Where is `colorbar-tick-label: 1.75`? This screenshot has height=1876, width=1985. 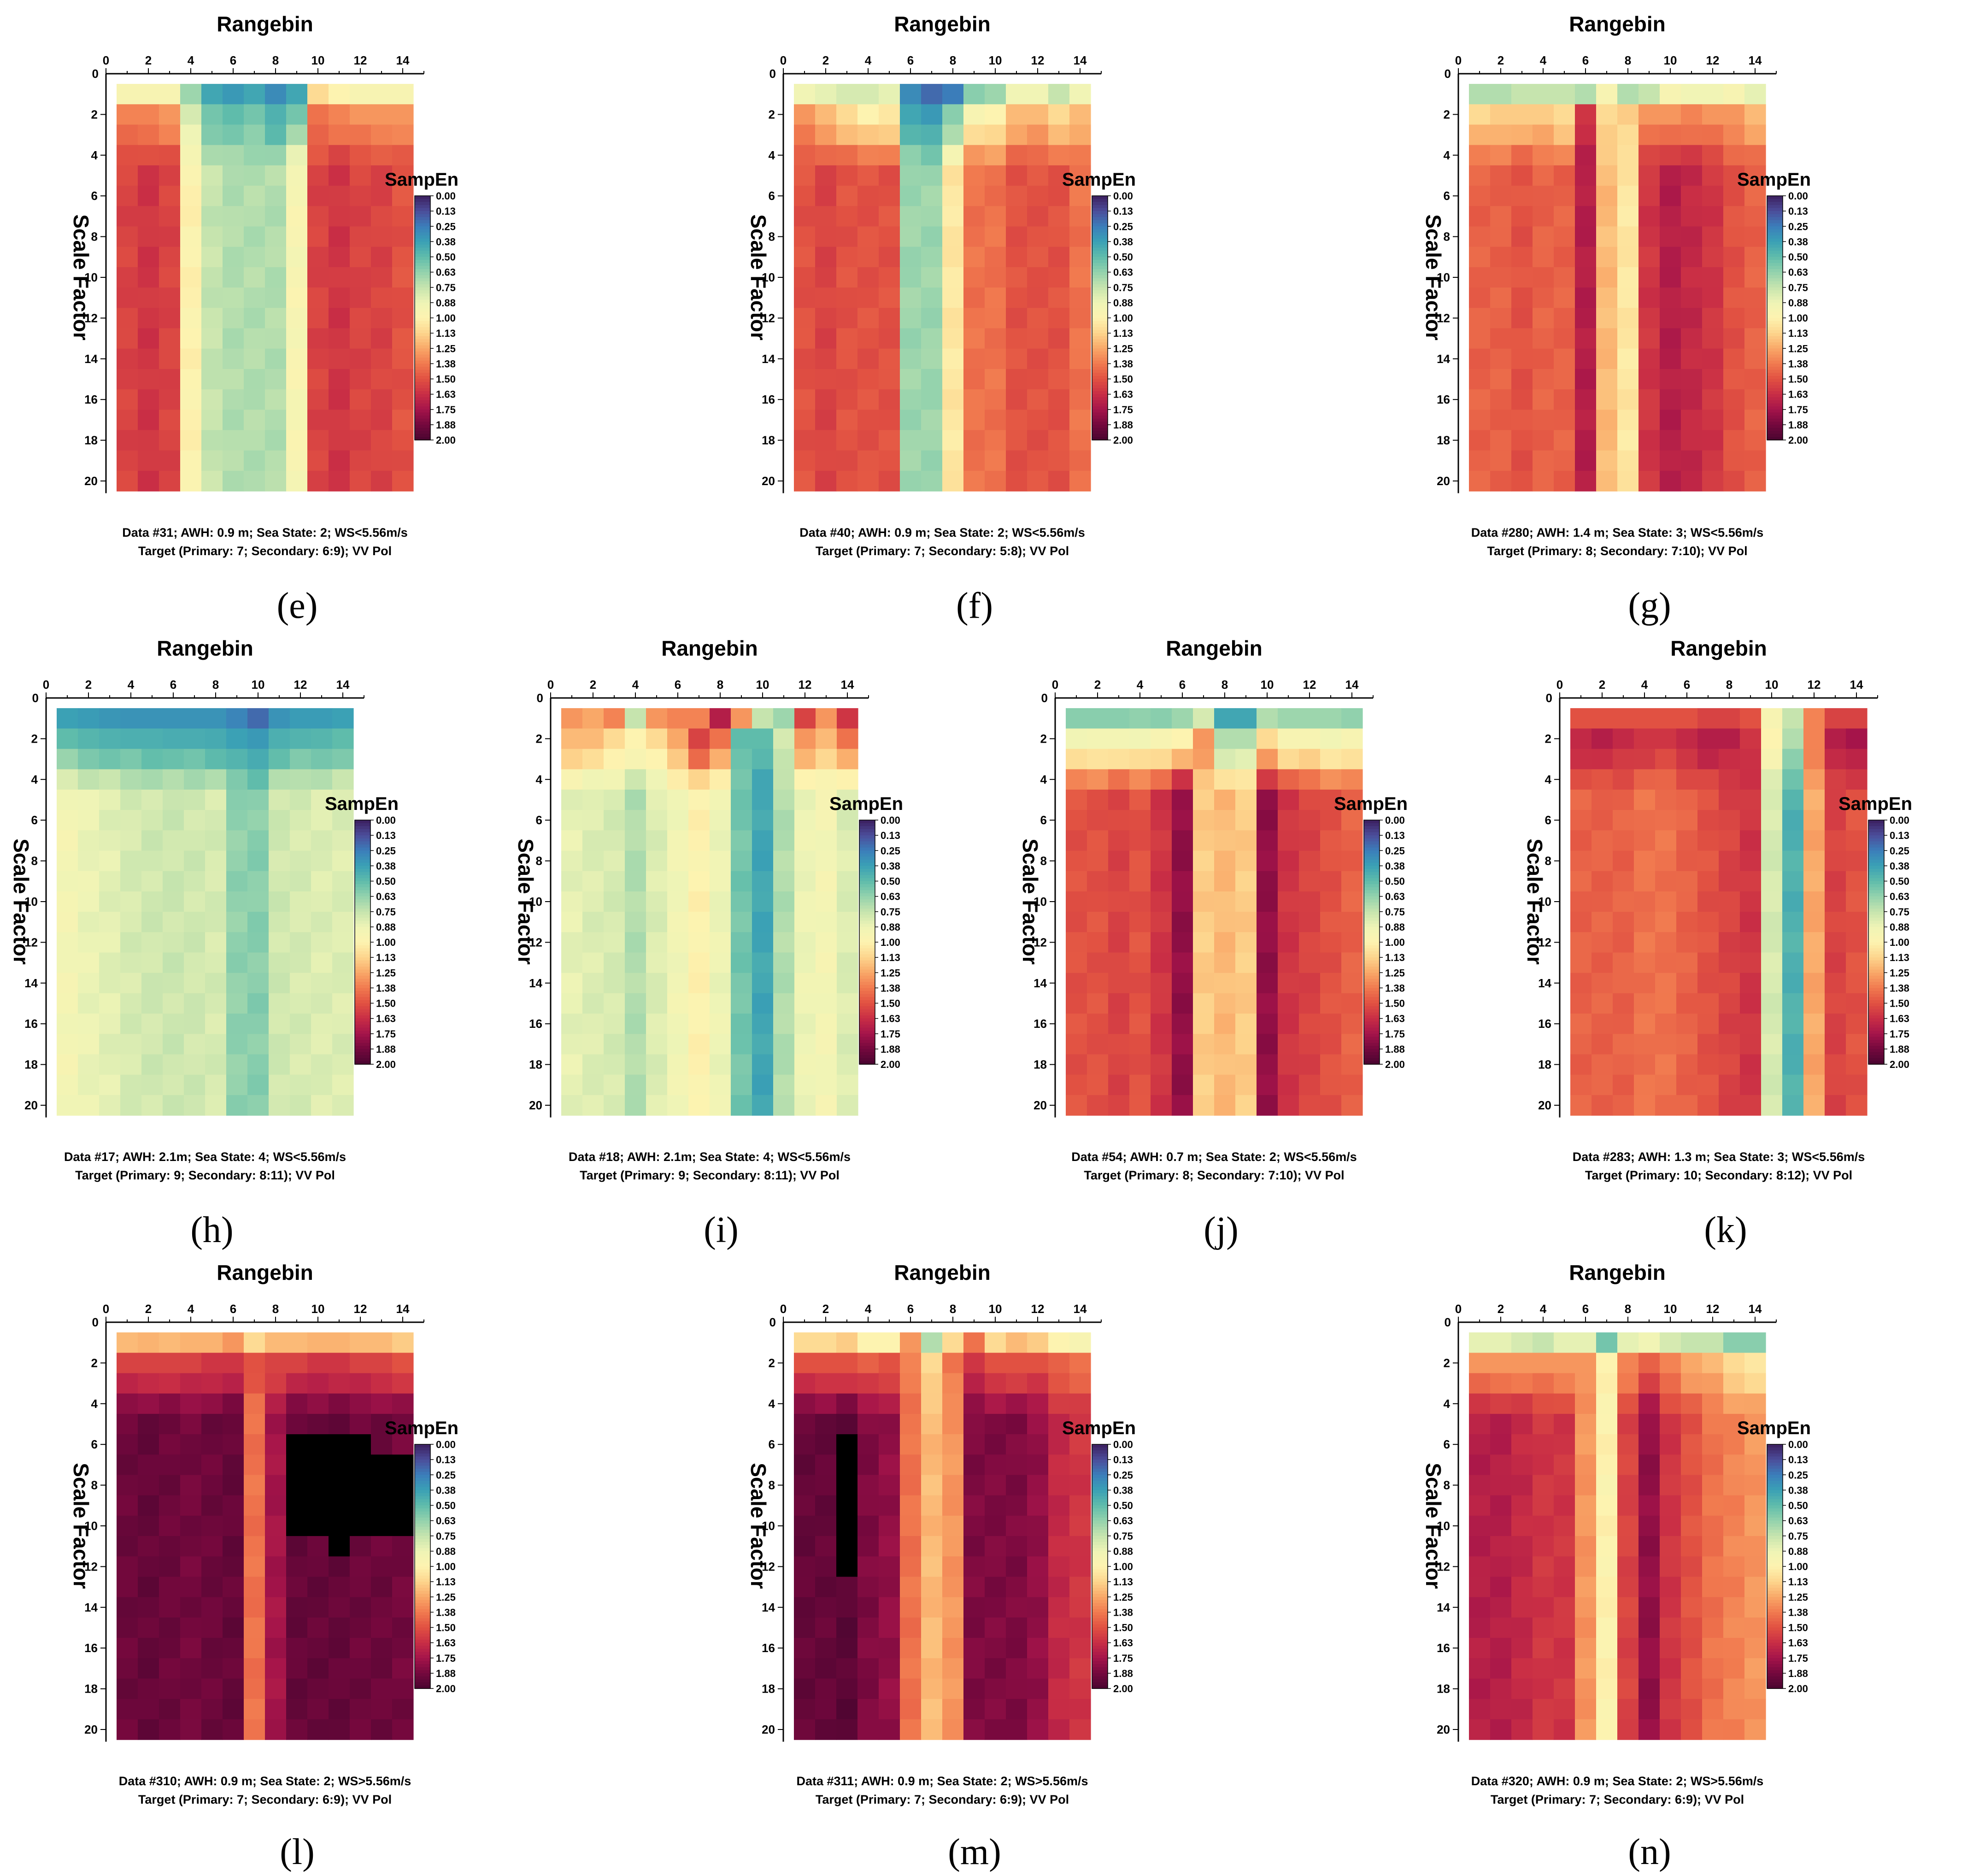 colorbar-tick-label: 1.75 is located at coordinates (1899, 1034).